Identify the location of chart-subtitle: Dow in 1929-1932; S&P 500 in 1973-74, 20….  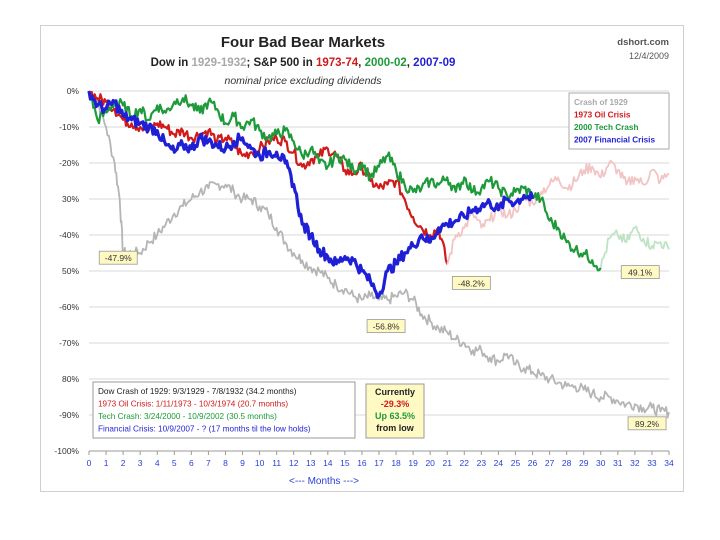
(303, 63).